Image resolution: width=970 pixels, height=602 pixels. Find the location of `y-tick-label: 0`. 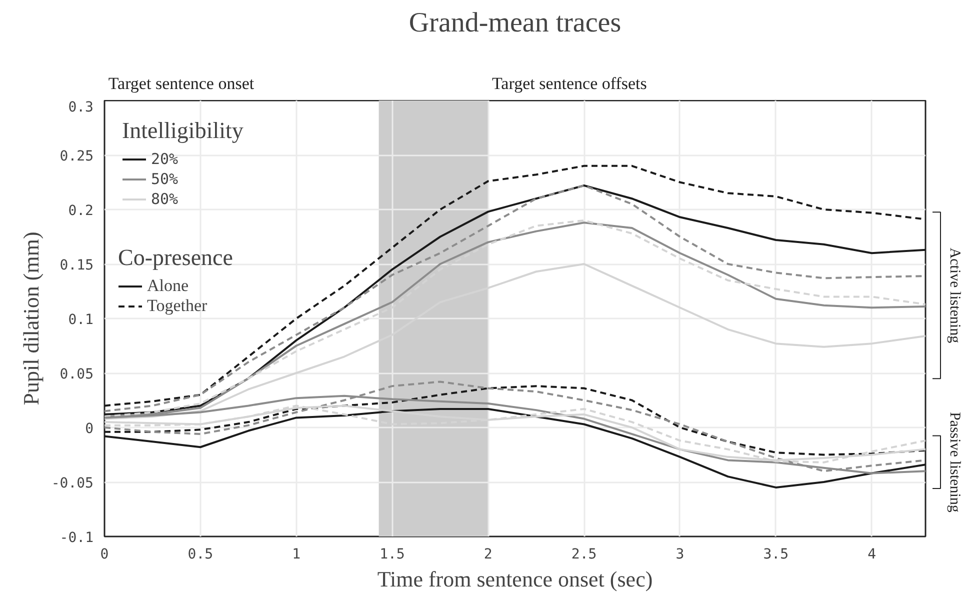

y-tick-label: 0 is located at coordinates (89, 429).